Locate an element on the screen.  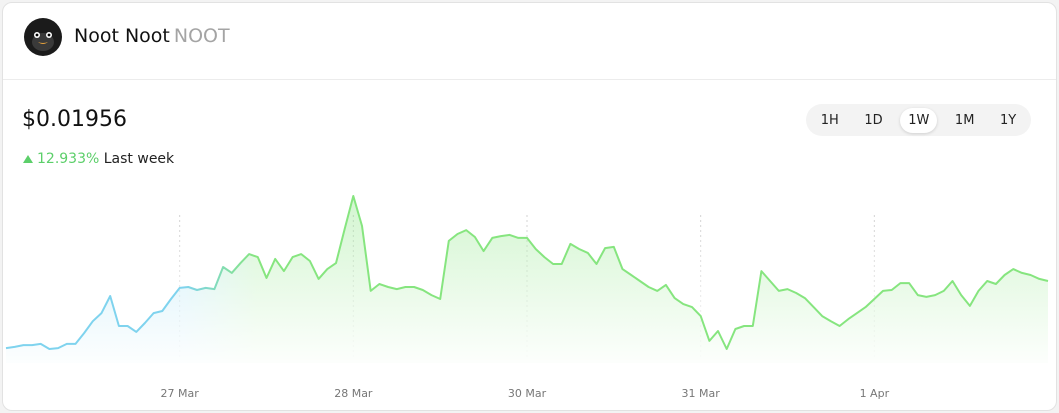
x-tick-label: 31 Mar is located at coordinates (701, 393).